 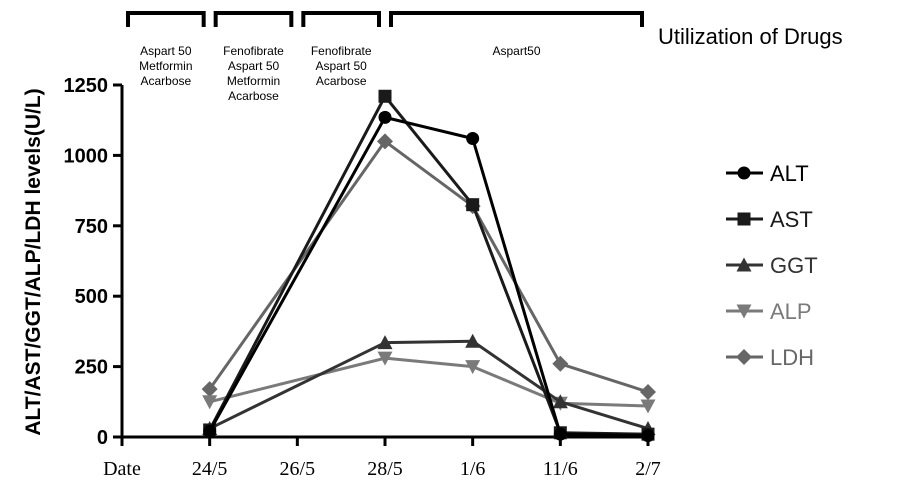 I want to click on y-axis-label: ALT/AST/GGT/ALP/LDH levels(U/L), so click(x=33, y=261).